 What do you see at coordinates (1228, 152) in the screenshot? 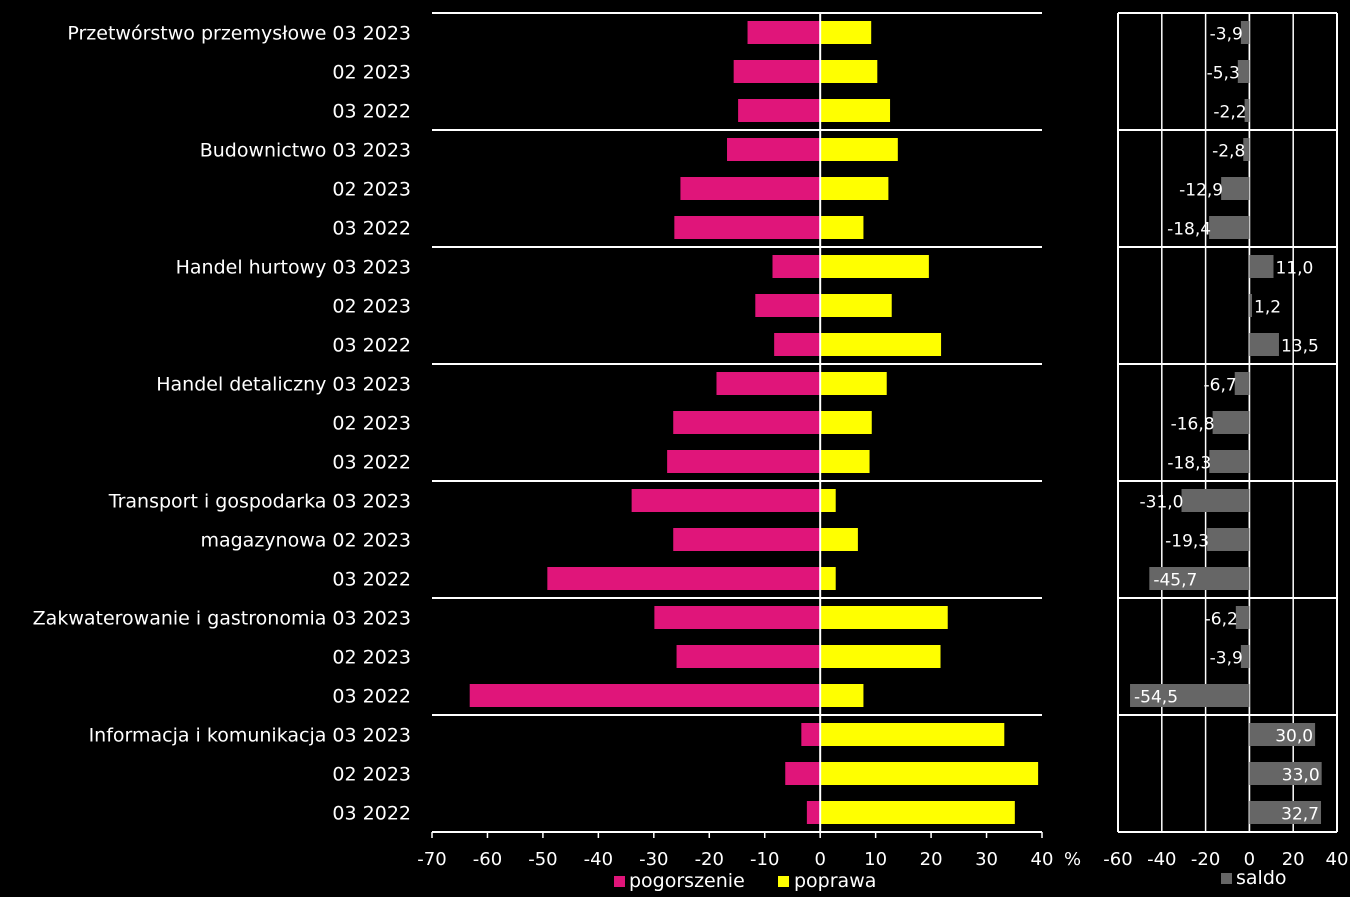
I see `saldo-data-label: -2,8` at bounding box center [1228, 152].